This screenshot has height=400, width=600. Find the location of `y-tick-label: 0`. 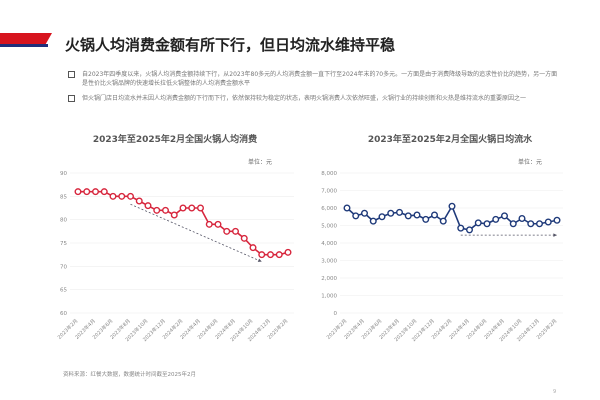

y-tick-label: 0 is located at coordinates (336, 314).